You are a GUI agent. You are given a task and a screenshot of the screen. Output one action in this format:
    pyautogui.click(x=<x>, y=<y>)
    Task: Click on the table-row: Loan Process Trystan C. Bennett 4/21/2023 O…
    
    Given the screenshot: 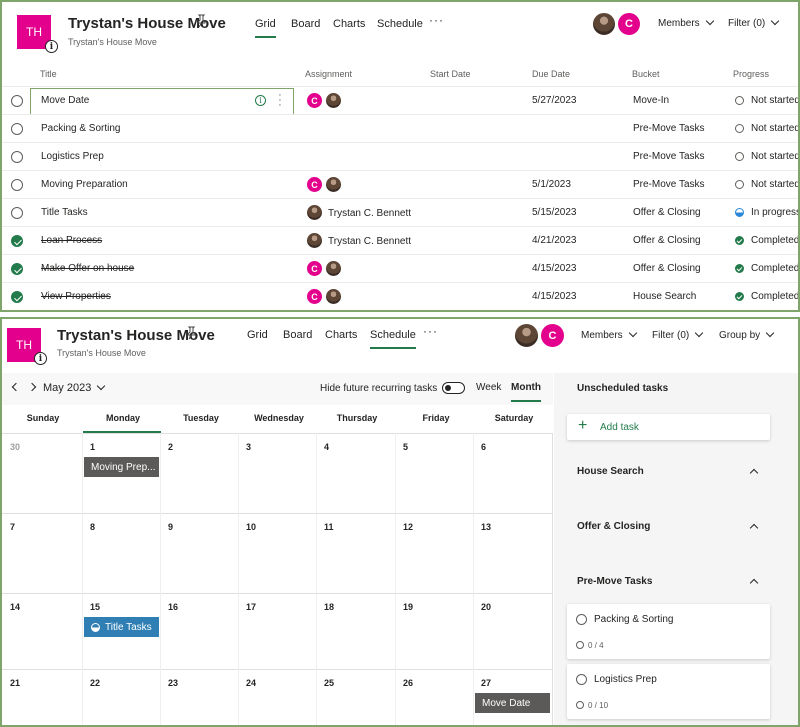 What is the action you would take?
    pyautogui.click(x=401, y=240)
    